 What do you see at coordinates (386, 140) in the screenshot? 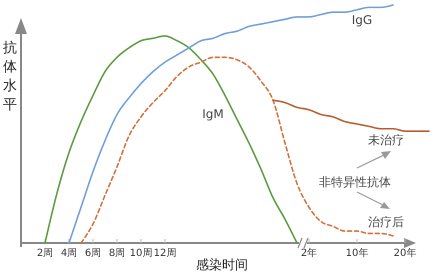
I see `series-label: 未治疗` at bounding box center [386, 140].